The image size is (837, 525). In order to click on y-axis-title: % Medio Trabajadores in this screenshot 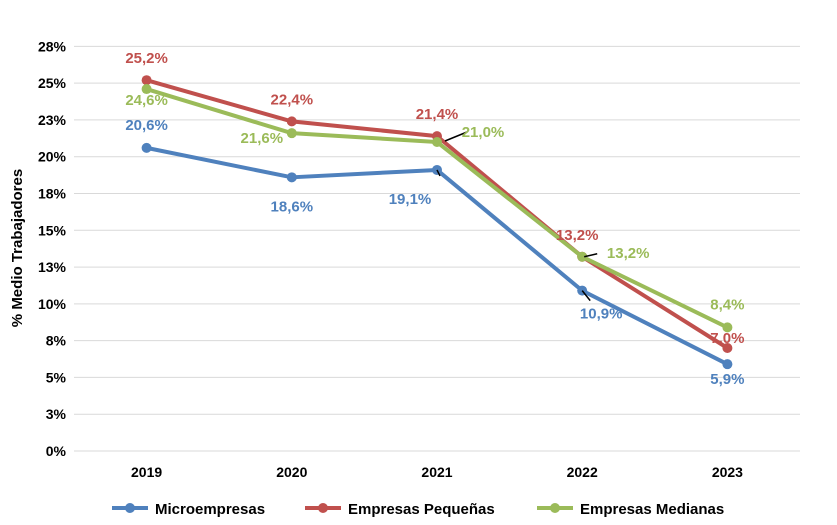, I will do `click(17, 248)`.